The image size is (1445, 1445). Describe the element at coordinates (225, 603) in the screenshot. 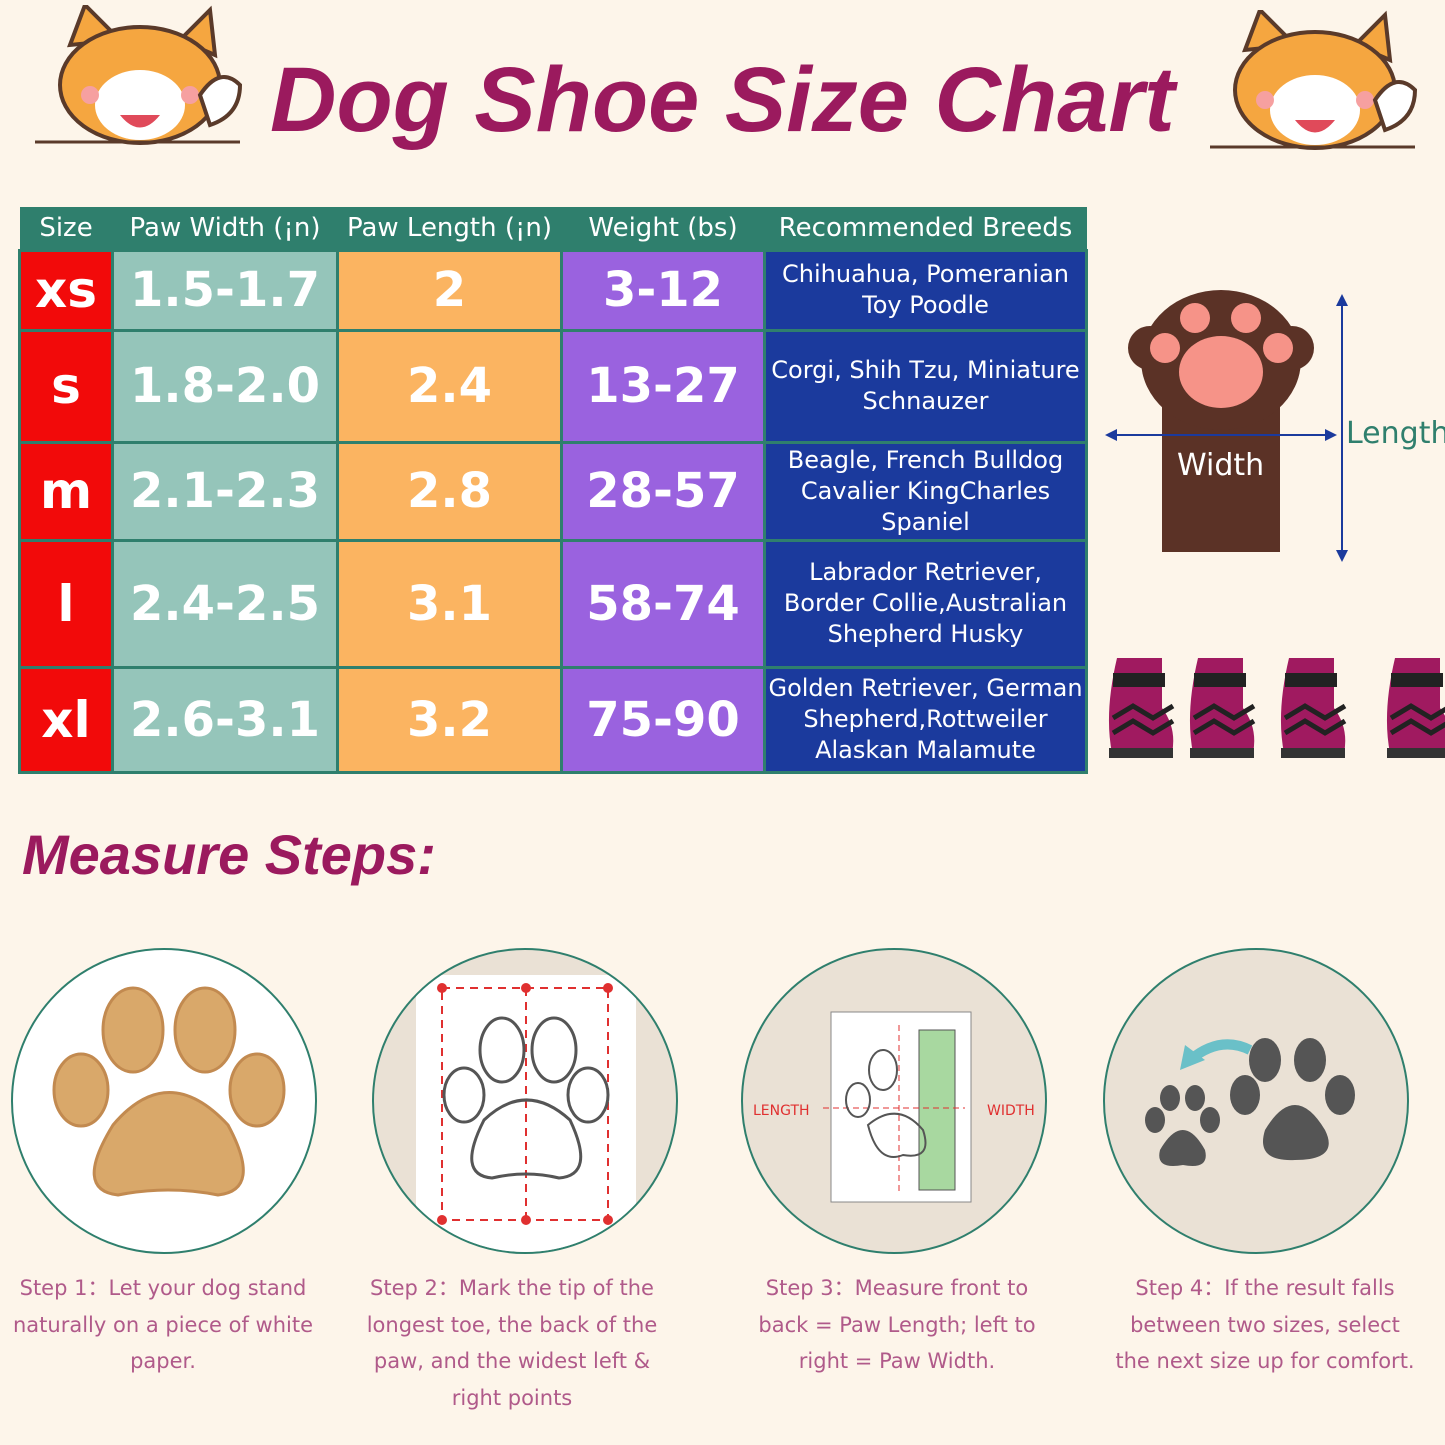

I see `paw-width-cell: 2.4-2.5` at that location.